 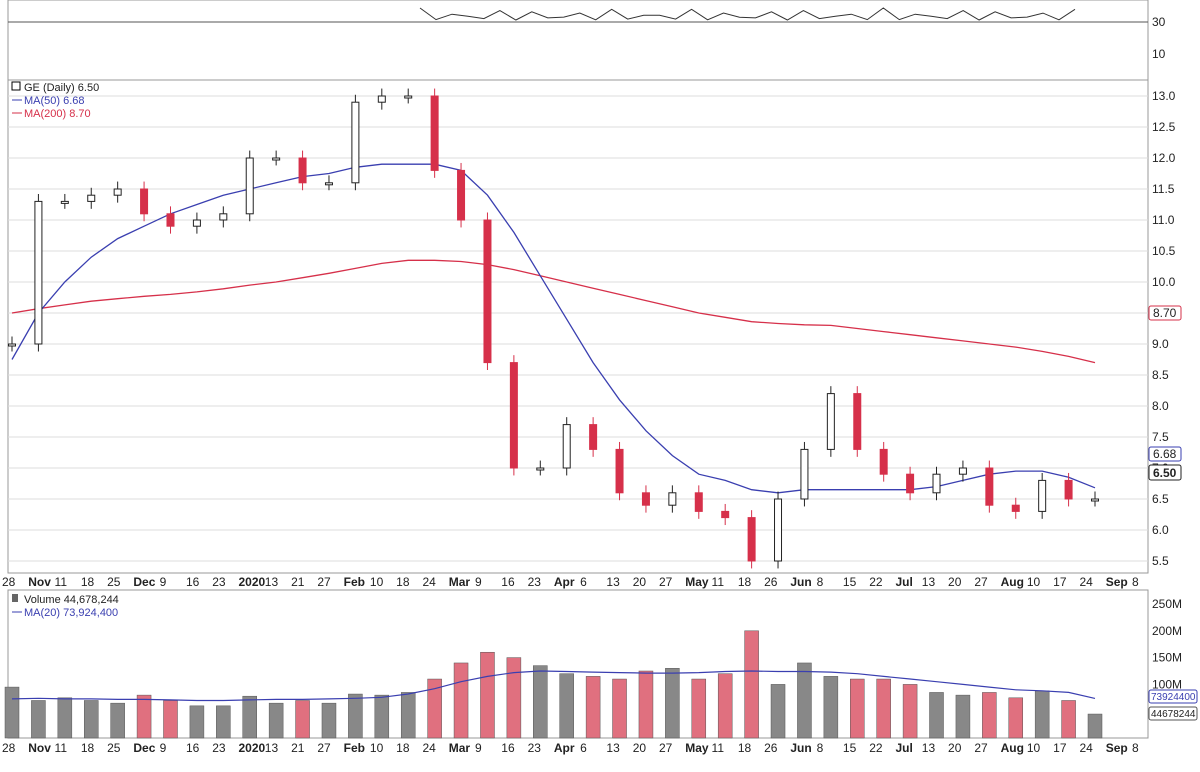 I want to click on vol-ma20-badge-box, so click(x=1173, y=696).